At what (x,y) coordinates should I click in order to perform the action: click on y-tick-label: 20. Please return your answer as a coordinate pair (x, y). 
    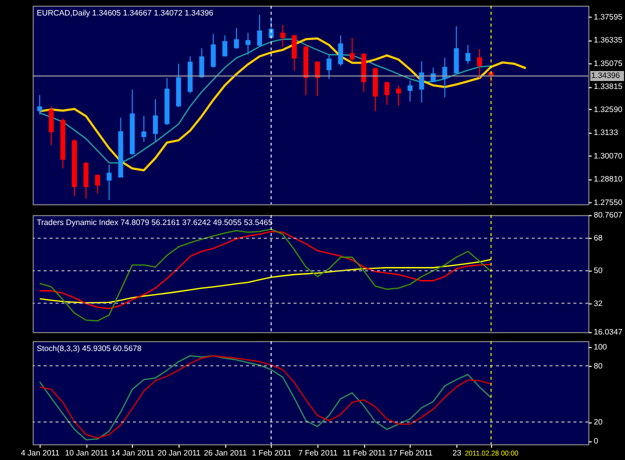
    Looking at the image, I should click on (599, 422).